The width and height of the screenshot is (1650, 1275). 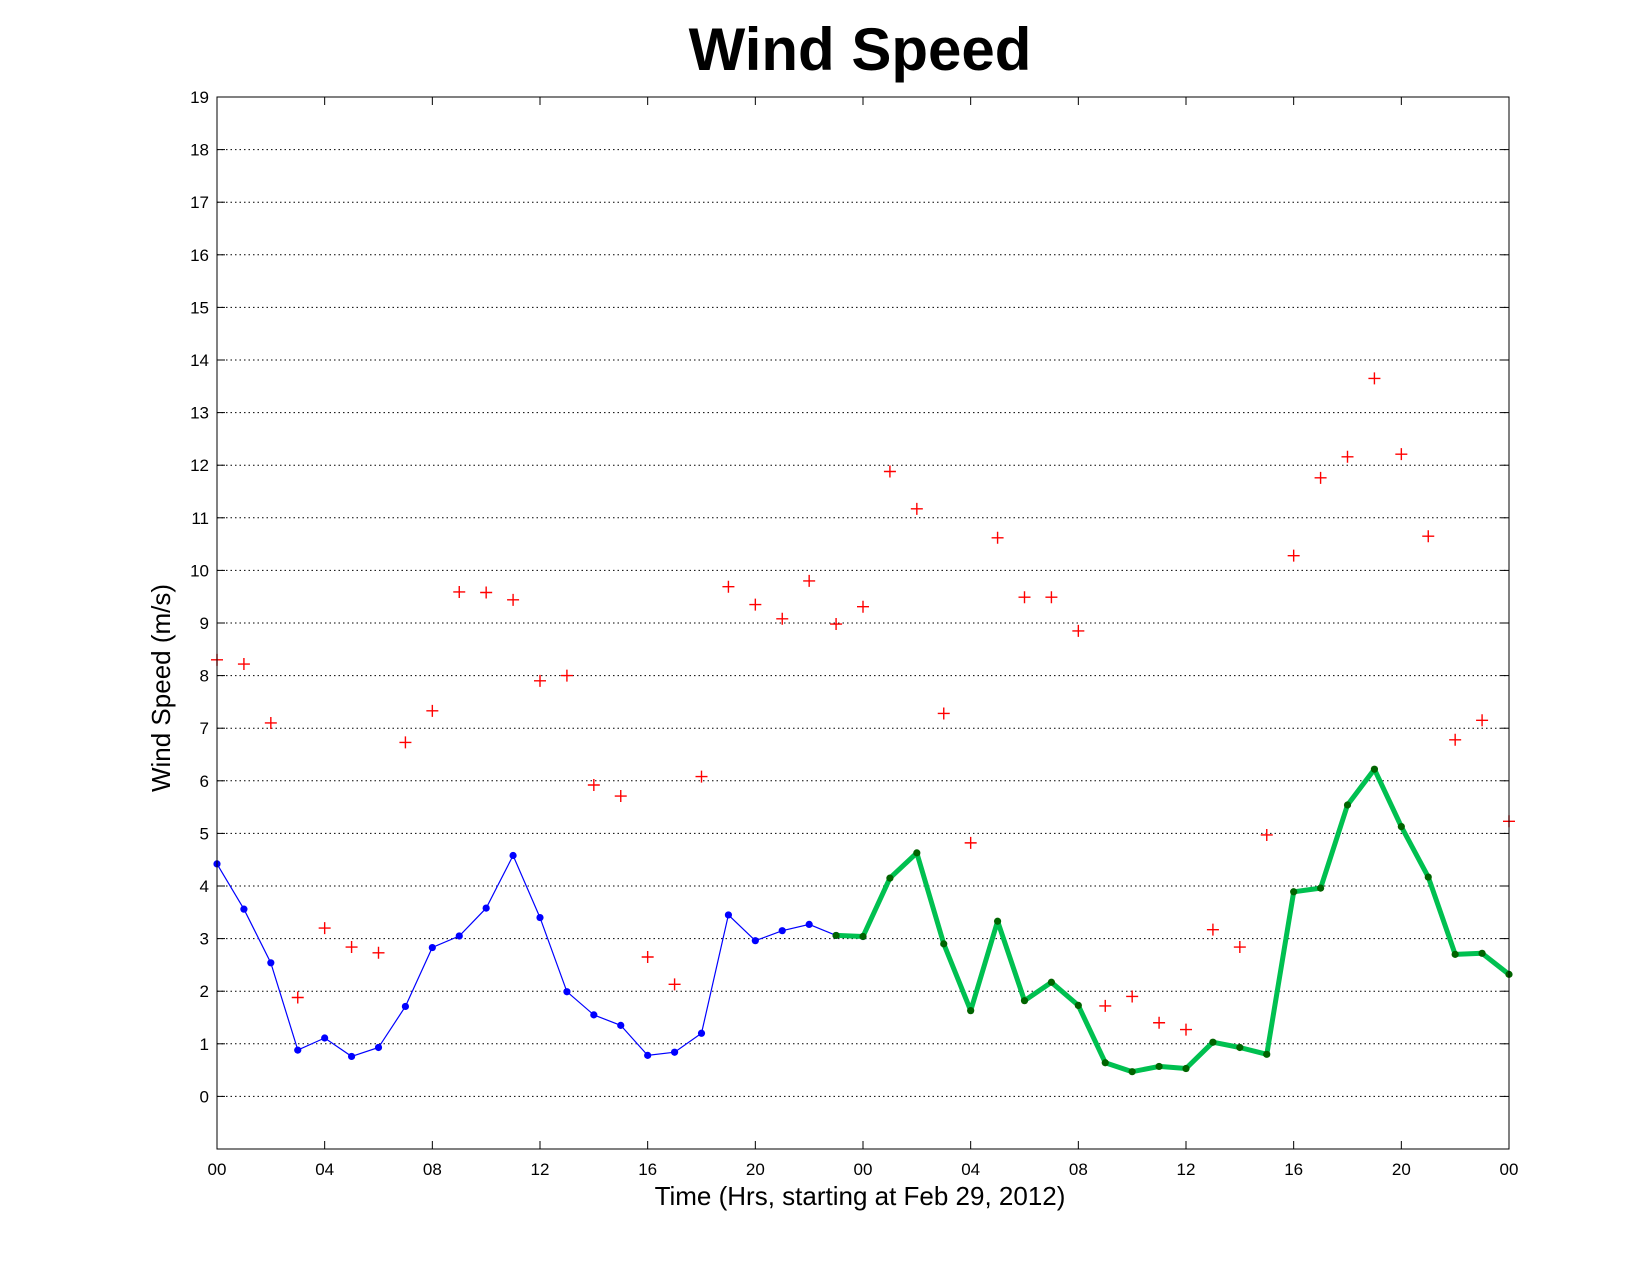 What do you see at coordinates (199, 150) in the screenshot?
I see `y-tick-label: 18` at bounding box center [199, 150].